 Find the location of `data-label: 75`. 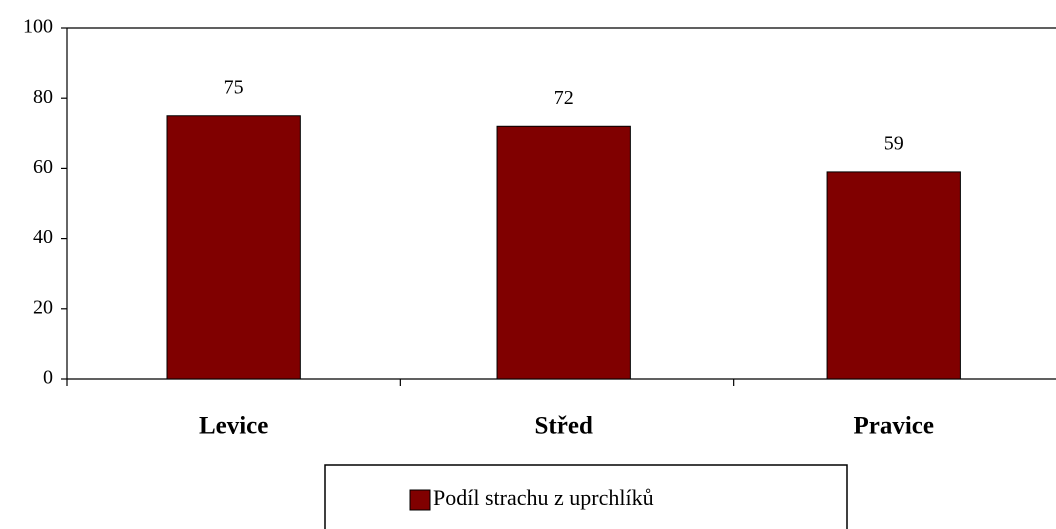

data-label: 75 is located at coordinates (234, 87).